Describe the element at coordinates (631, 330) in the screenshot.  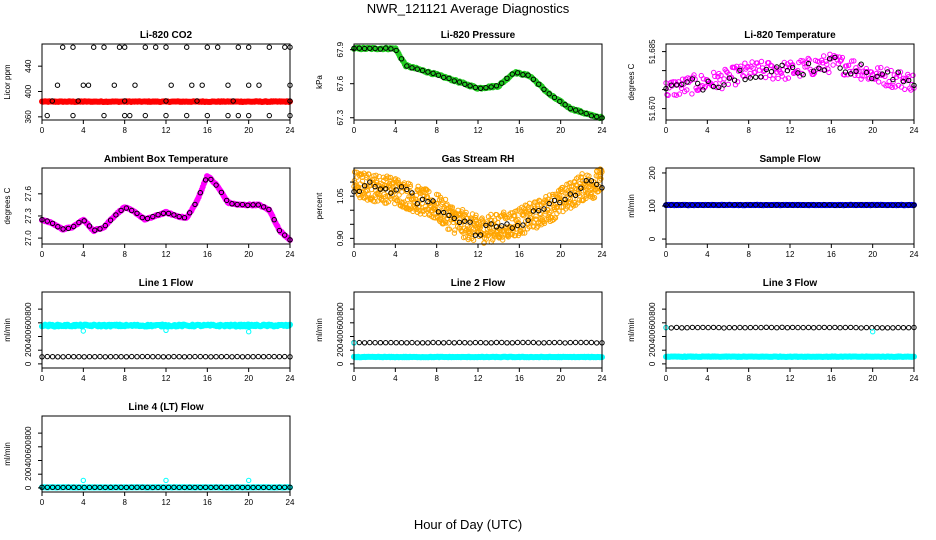
I see `y-axis-label: ml/min` at that location.